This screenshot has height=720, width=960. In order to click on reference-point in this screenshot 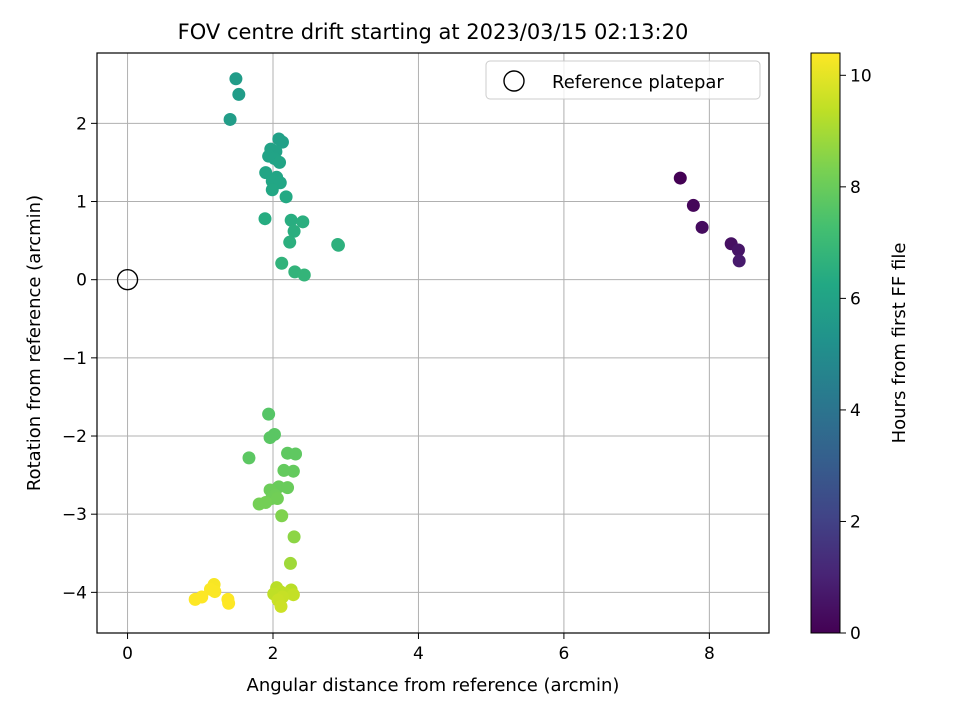, I will do `click(127, 279)`.